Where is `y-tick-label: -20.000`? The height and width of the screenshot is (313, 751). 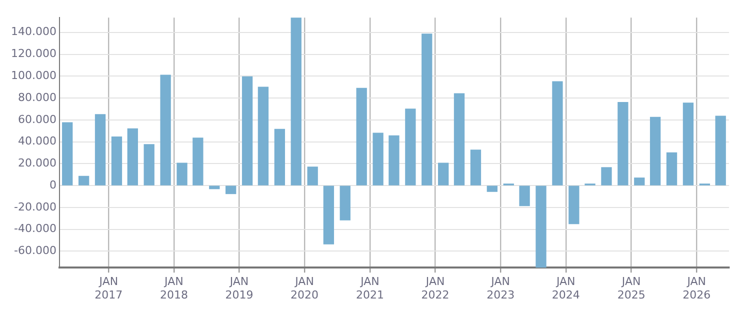
y-tick-label: -20.000 is located at coordinates (35, 207).